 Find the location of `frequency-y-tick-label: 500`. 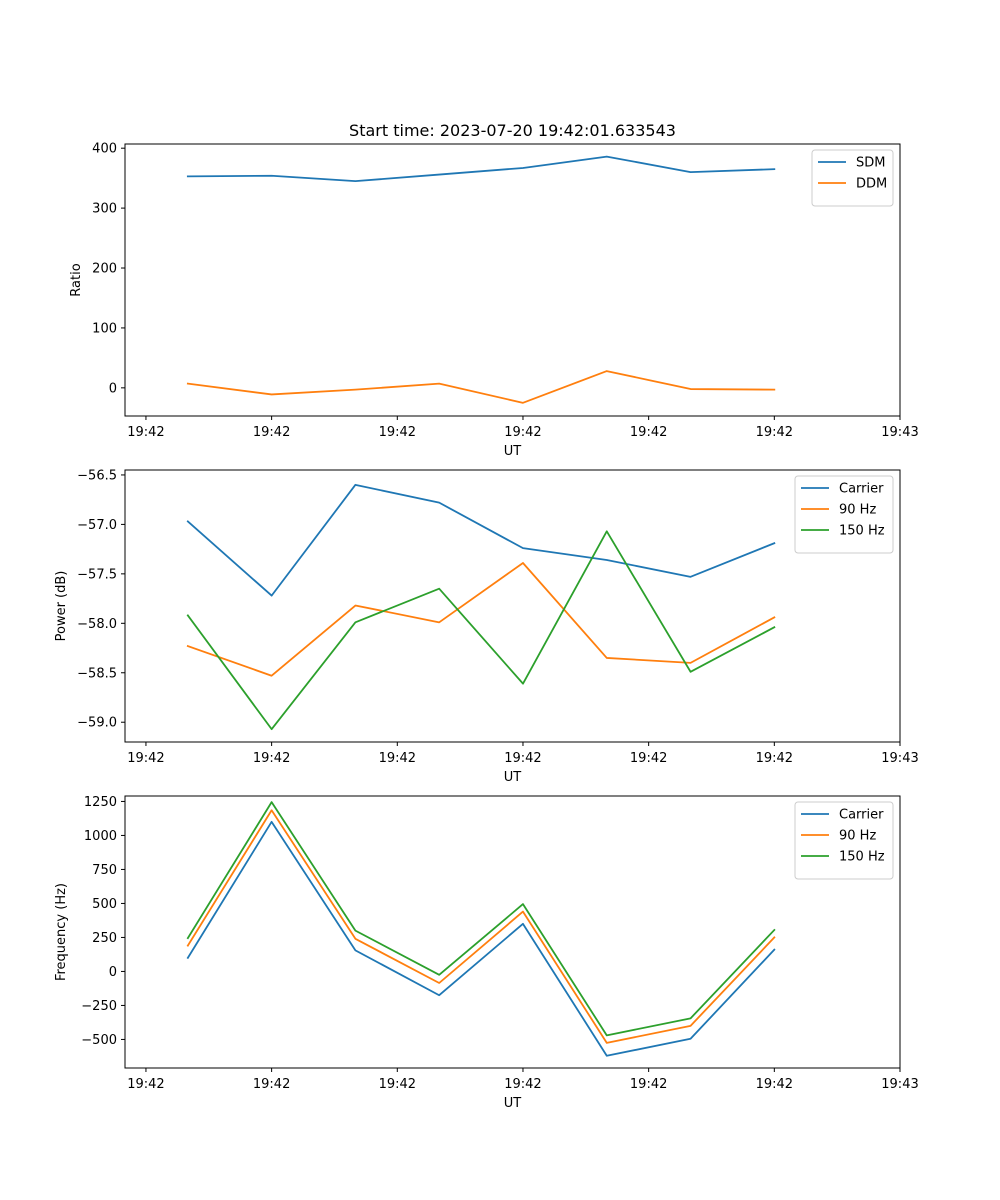

frequency-y-tick-label: 500 is located at coordinates (104, 904).